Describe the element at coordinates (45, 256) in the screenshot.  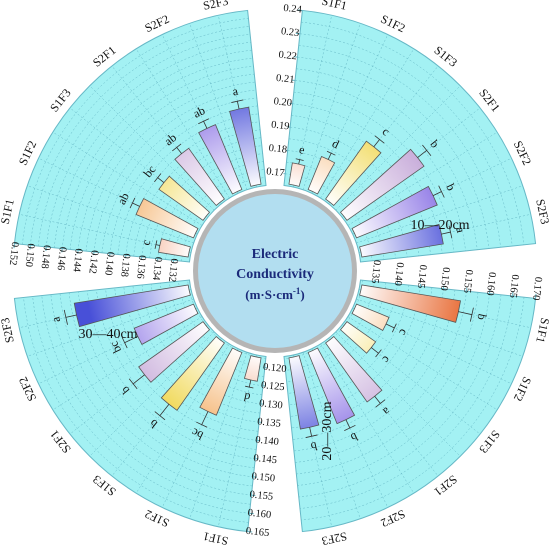
I see `tick-label: 0.148` at that location.